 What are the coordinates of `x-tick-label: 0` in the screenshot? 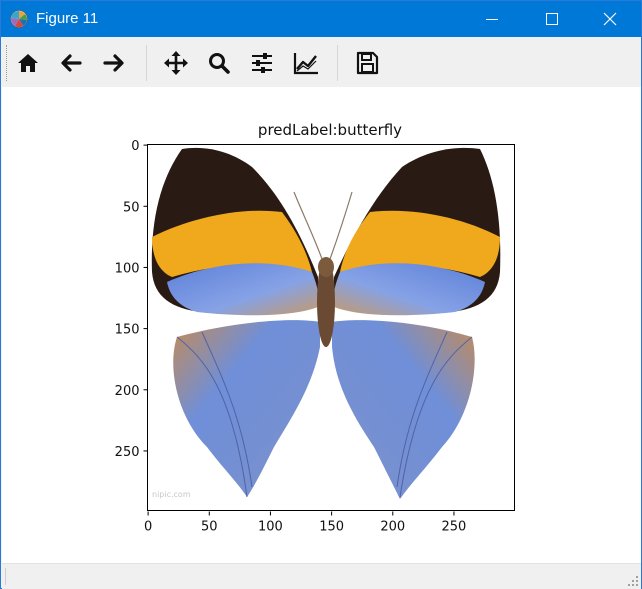 It's located at (148, 527).